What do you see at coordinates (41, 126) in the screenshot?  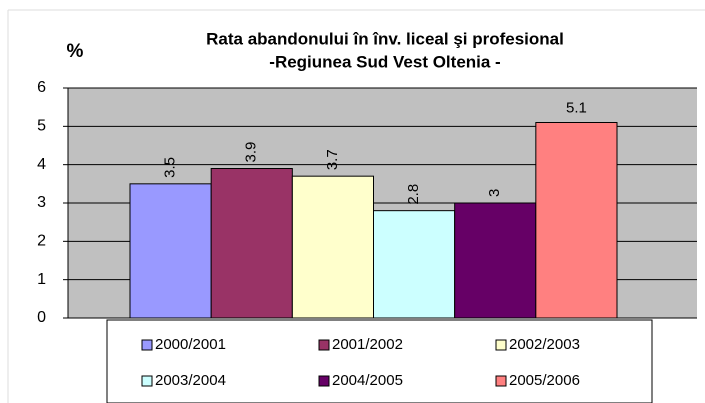 I see `y-tick-label: 5` at bounding box center [41, 126].